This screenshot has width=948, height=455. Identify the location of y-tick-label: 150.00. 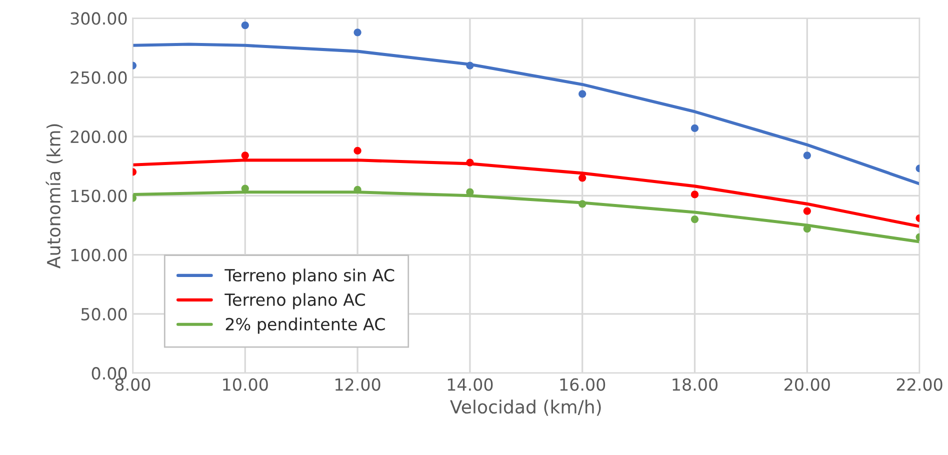
(99, 196).